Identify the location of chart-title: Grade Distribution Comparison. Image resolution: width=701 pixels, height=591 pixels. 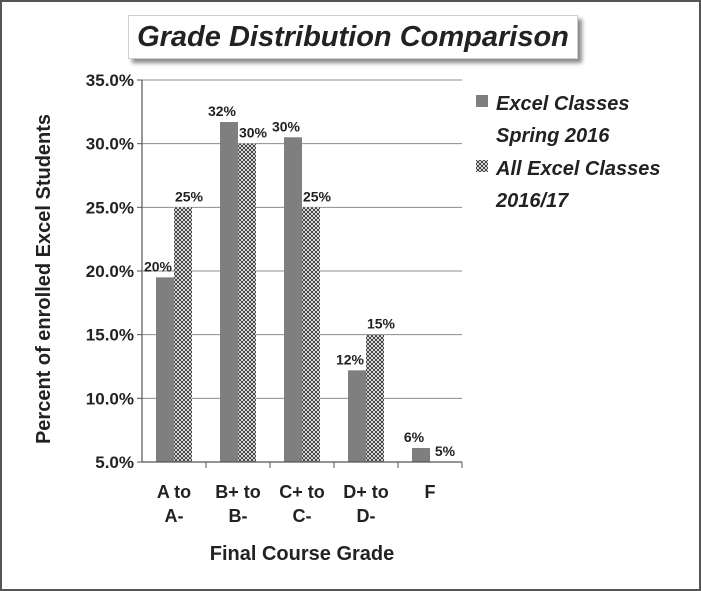
(353, 37).